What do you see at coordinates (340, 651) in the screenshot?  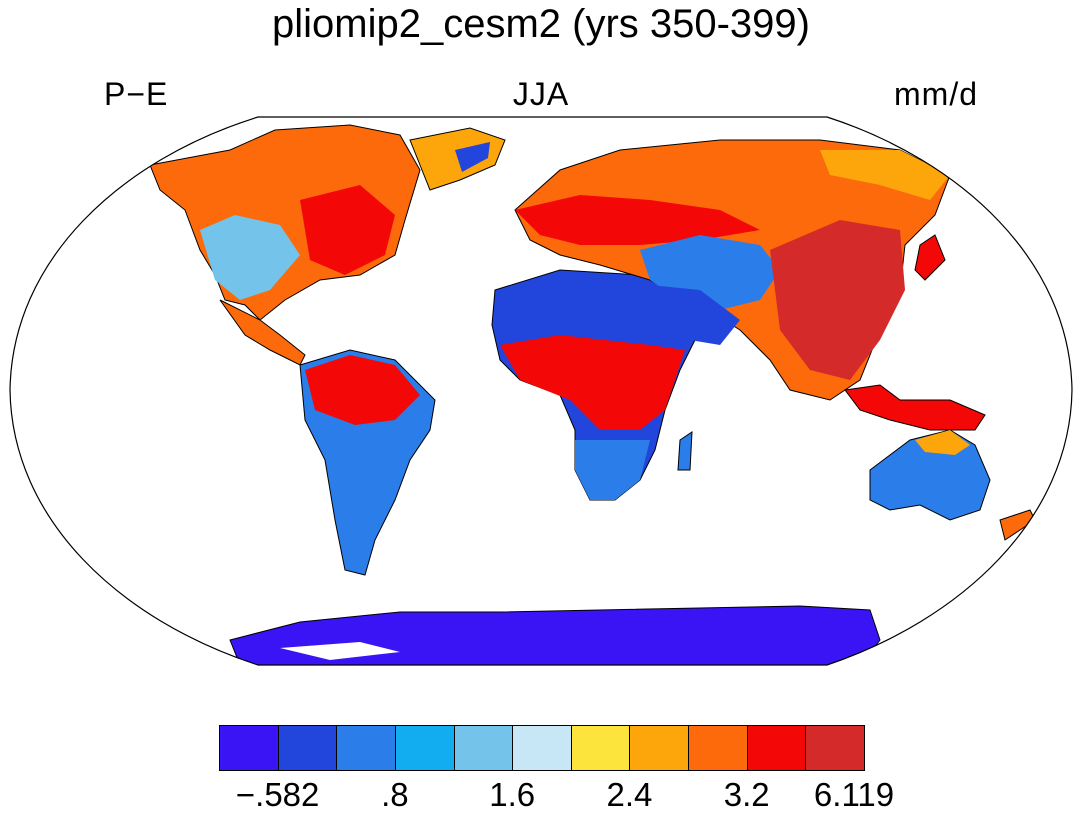 I see `antarctica-coast-white` at bounding box center [340, 651].